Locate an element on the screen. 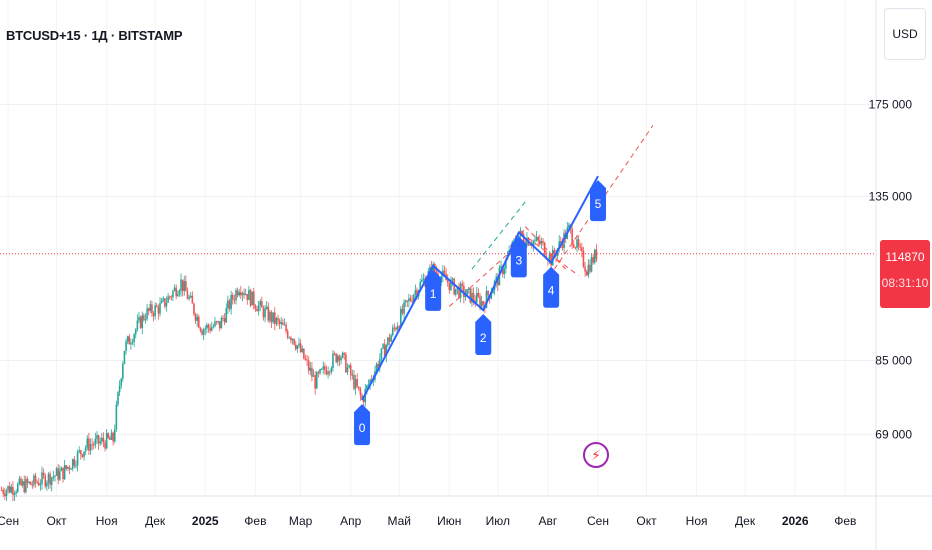 The height and width of the screenshot is (550, 932). wave-label-4: 4 is located at coordinates (551, 287).